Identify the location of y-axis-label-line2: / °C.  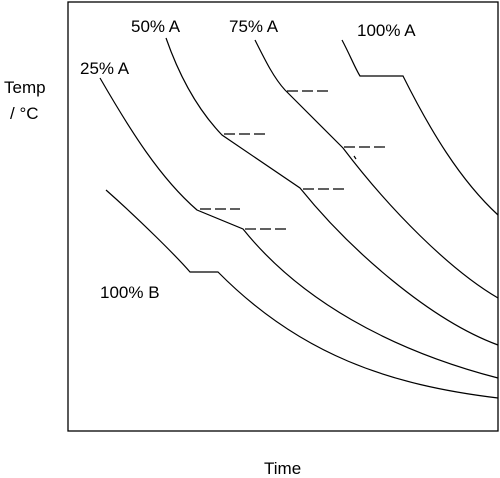
(24, 113).